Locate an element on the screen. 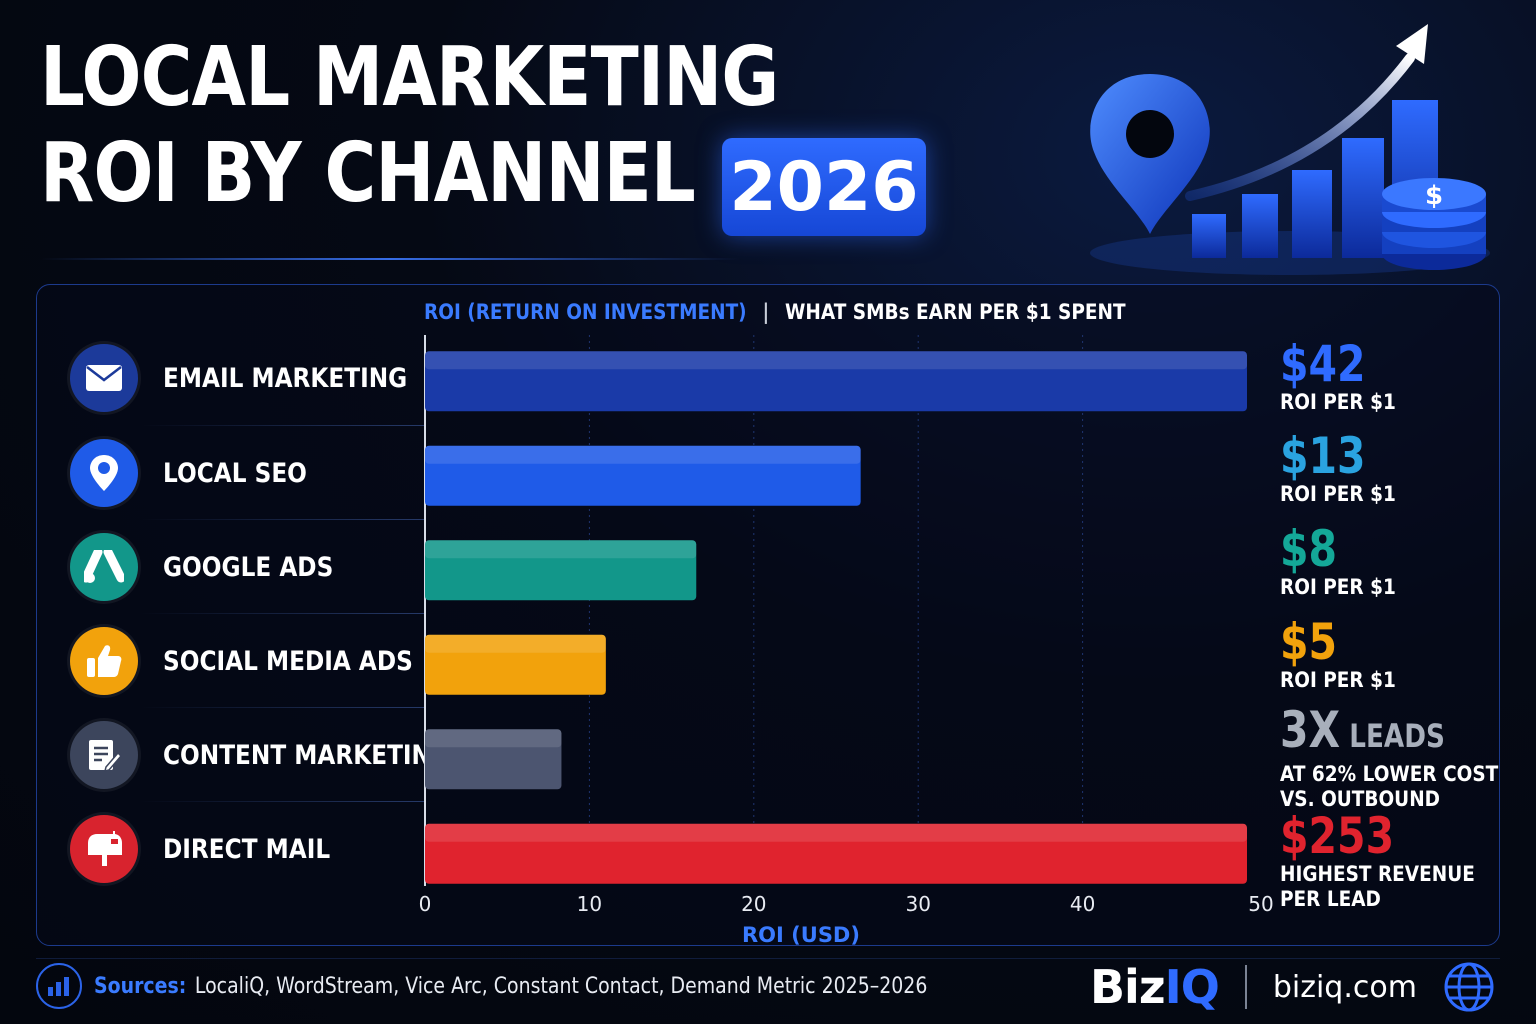  bar-google-ads is located at coordinates (561, 570).